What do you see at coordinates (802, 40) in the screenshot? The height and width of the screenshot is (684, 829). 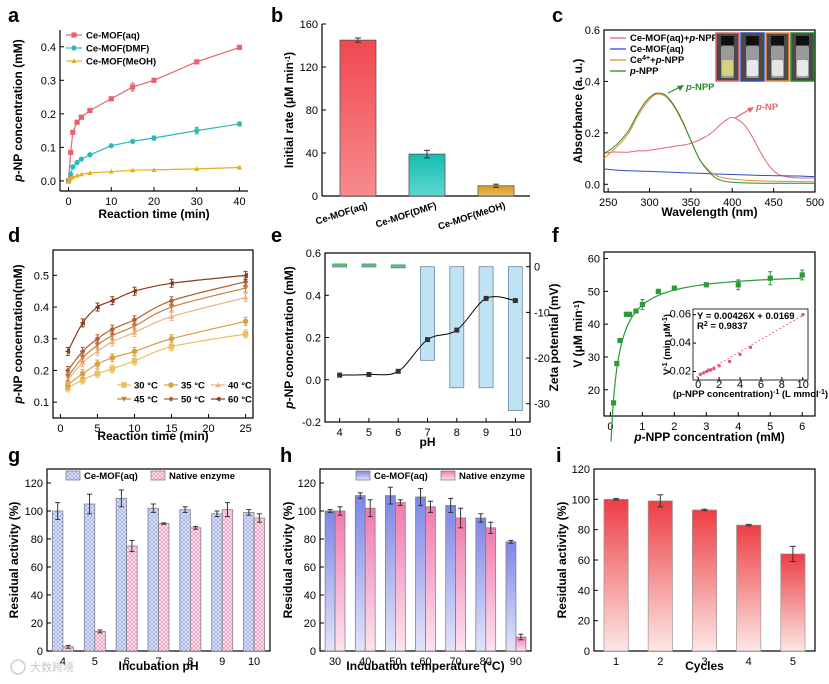 I see `vial-cap` at bounding box center [802, 40].